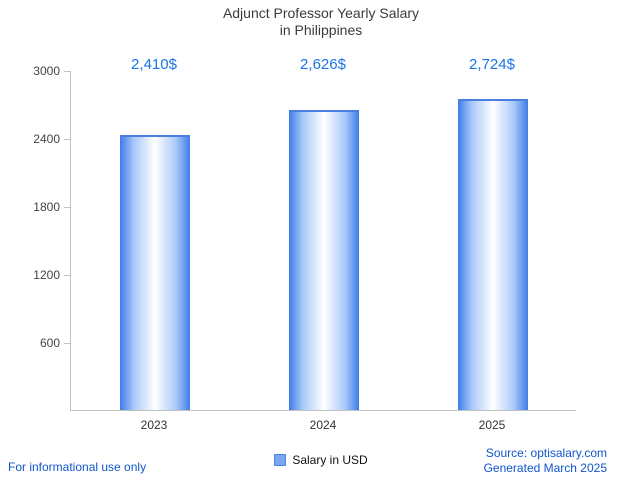 The image size is (642, 482). What do you see at coordinates (154, 64) in the screenshot?
I see `value-label-2023: 2,410$` at bounding box center [154, 64].